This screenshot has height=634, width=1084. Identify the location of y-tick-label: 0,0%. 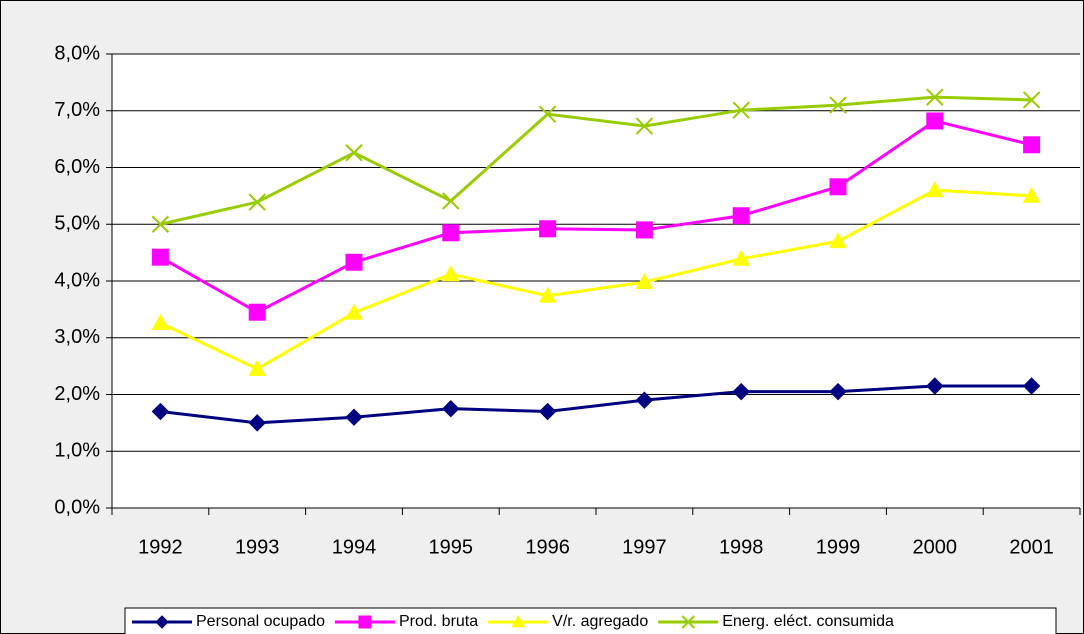
(77, 507).